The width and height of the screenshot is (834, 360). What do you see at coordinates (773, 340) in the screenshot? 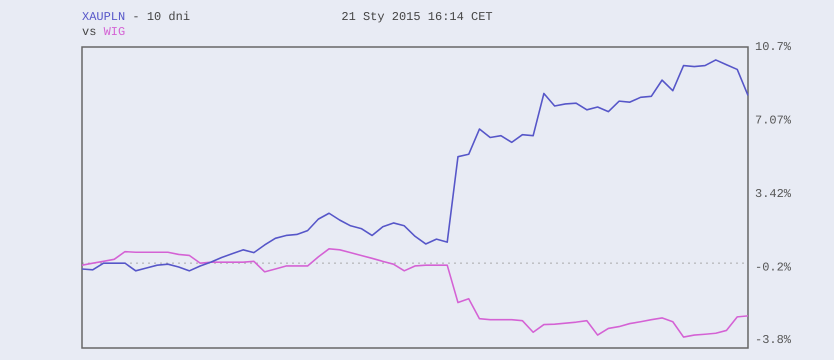
I see `y-tick-label: -3.8%` at bounding box center [773, 340].